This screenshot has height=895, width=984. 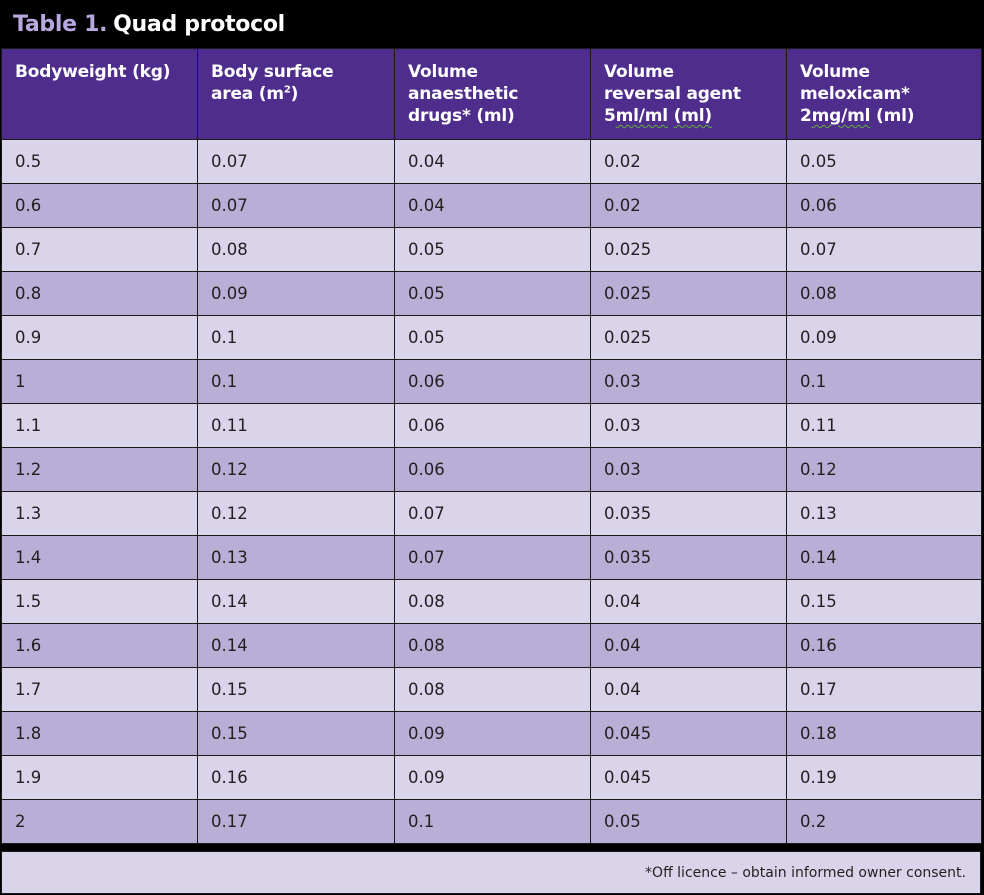 What do you see at coordinates (884, 381) in the screenshot?
I see `cell-volume-meloxicam: 0.1` at bounding box center [884, 381].